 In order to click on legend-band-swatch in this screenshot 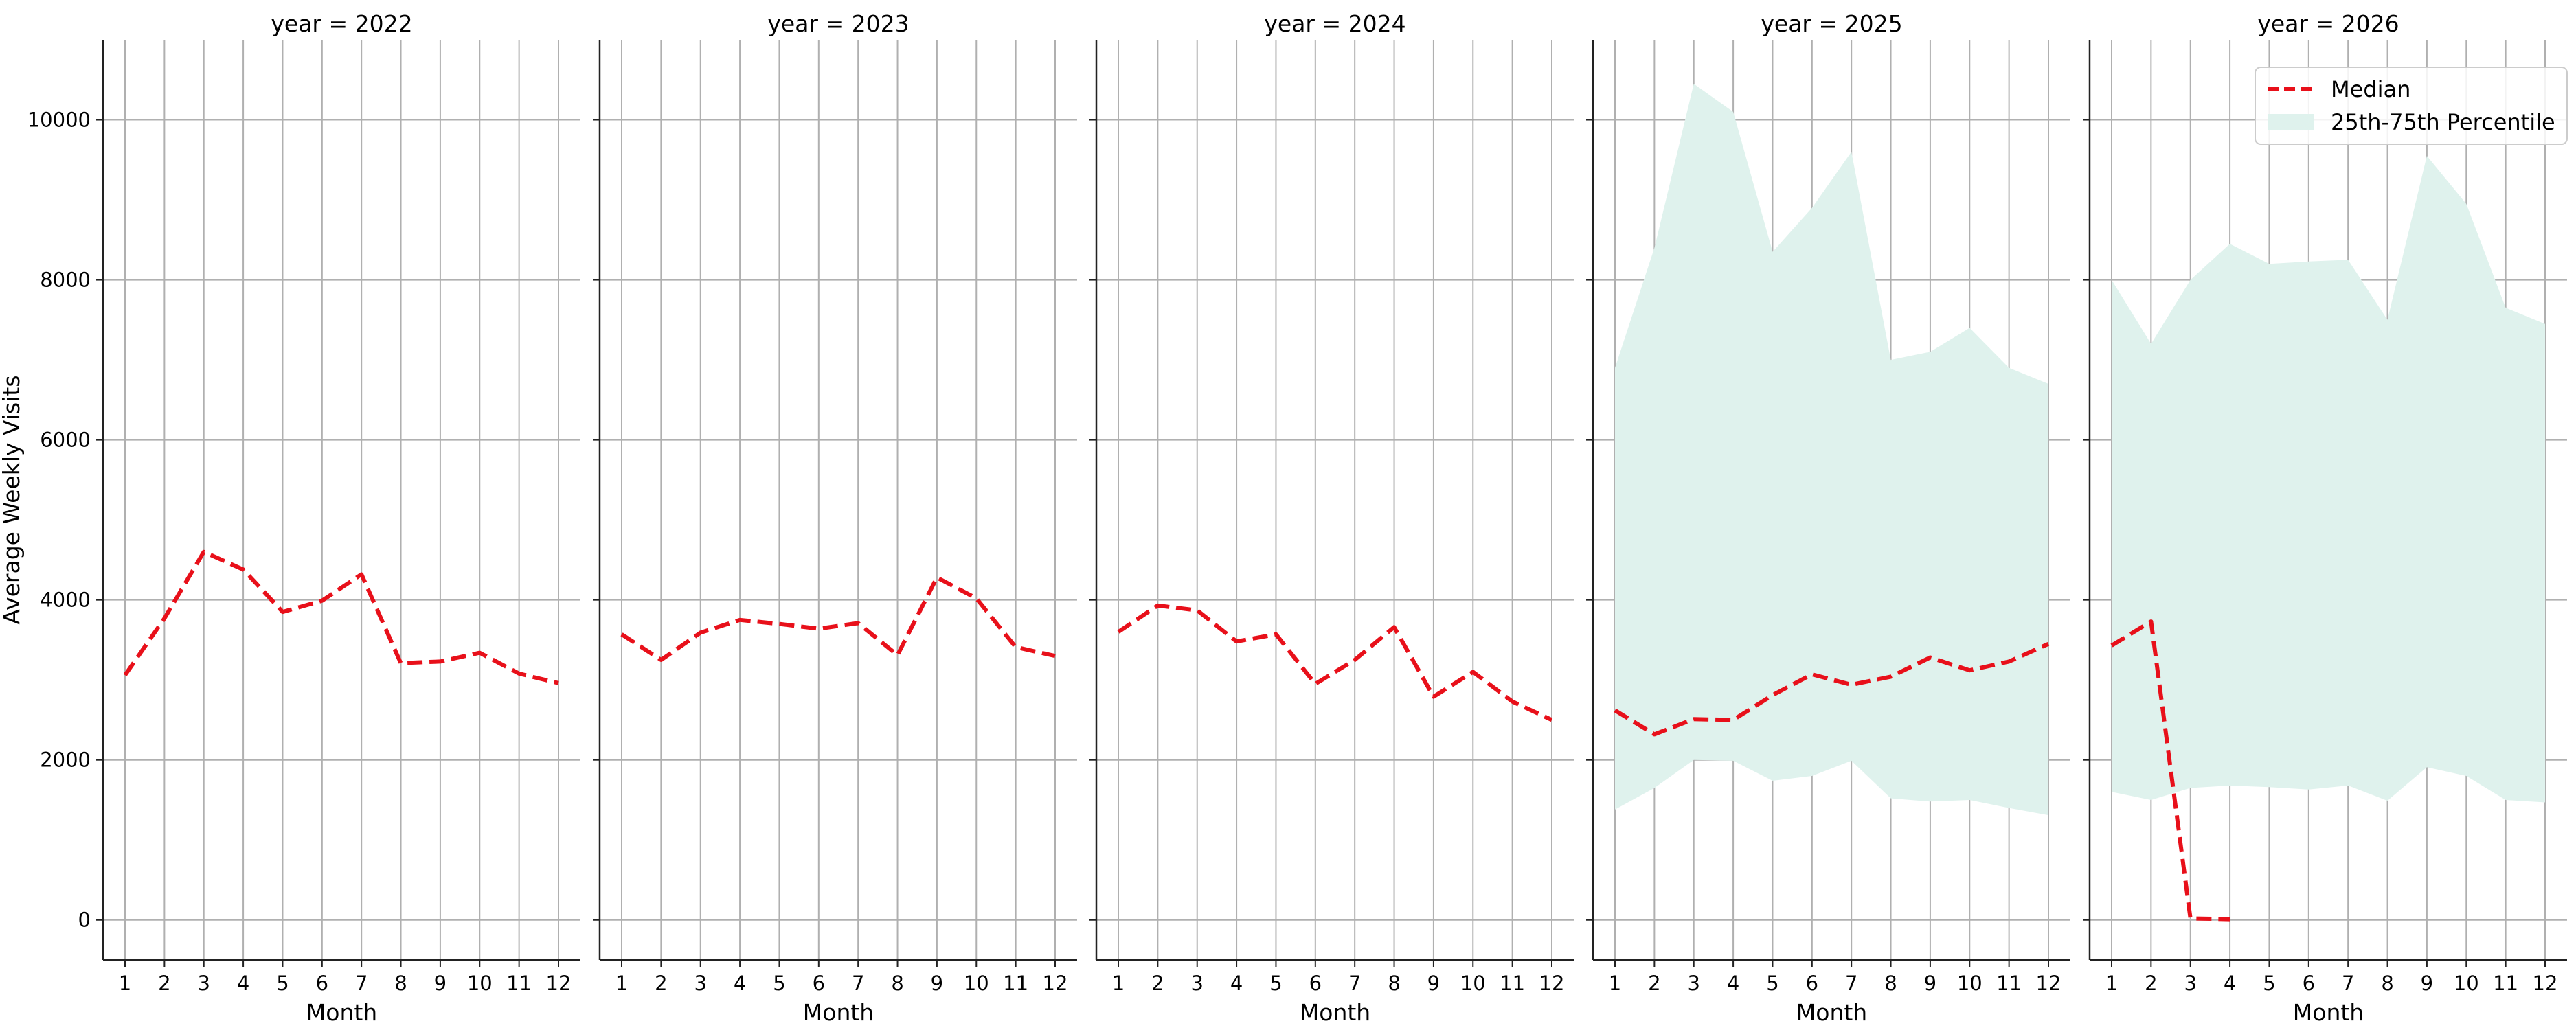, I will do `click(2291, 122)`.